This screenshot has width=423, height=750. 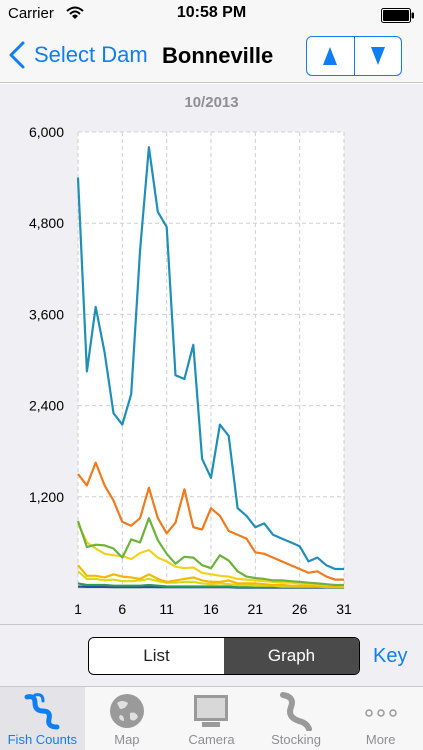 What do you see at coordinates (211, 739) in the screenshot?
I see `tab-label: Camera` at bounding box center [211, 739].